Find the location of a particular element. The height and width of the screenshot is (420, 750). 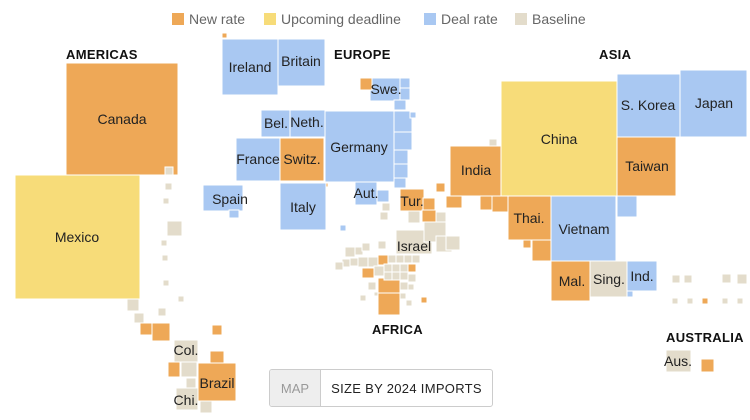

tile-france is located at coordinates (258, 159).